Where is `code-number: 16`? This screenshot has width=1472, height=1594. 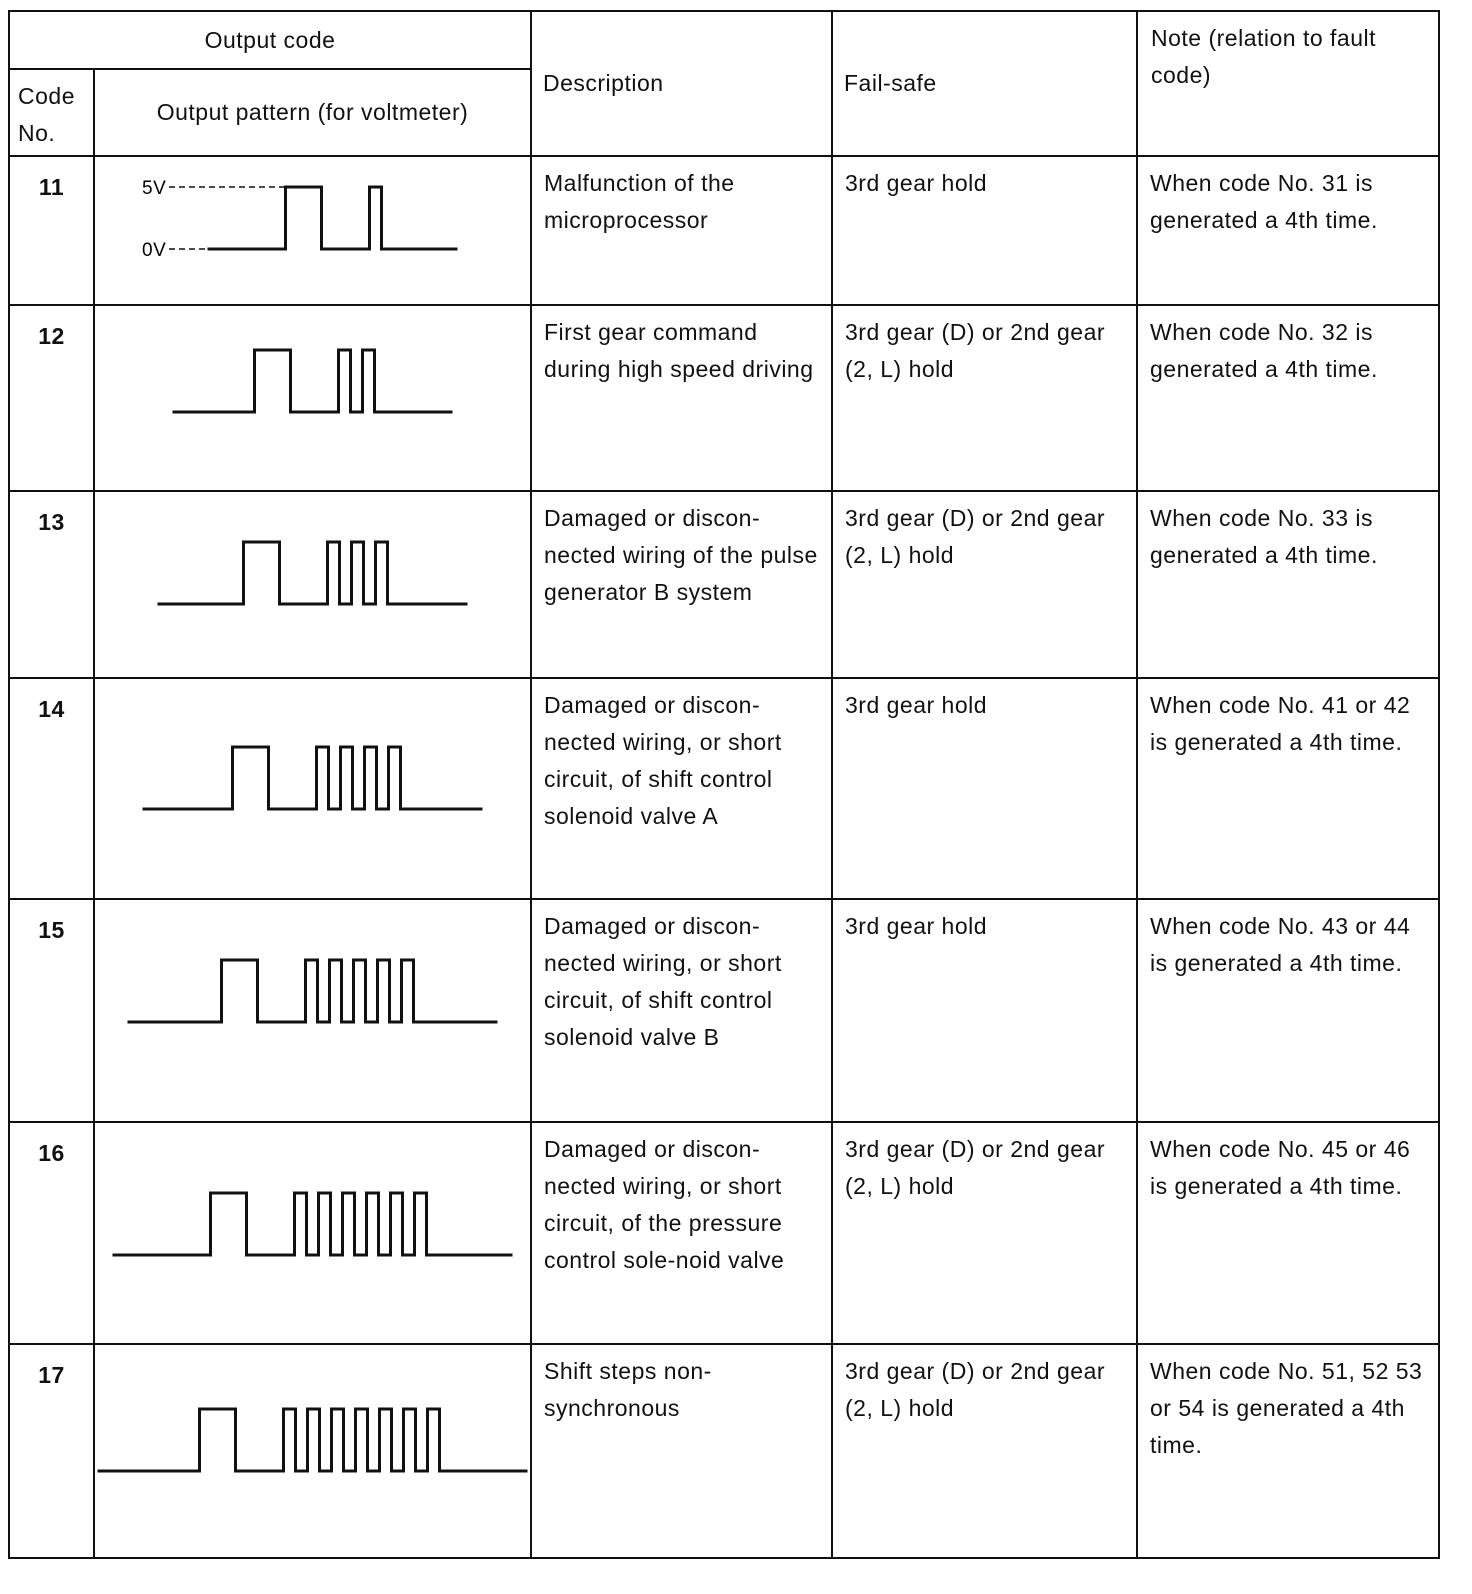
code-number: 16 is located at coordinates (51, 1233).